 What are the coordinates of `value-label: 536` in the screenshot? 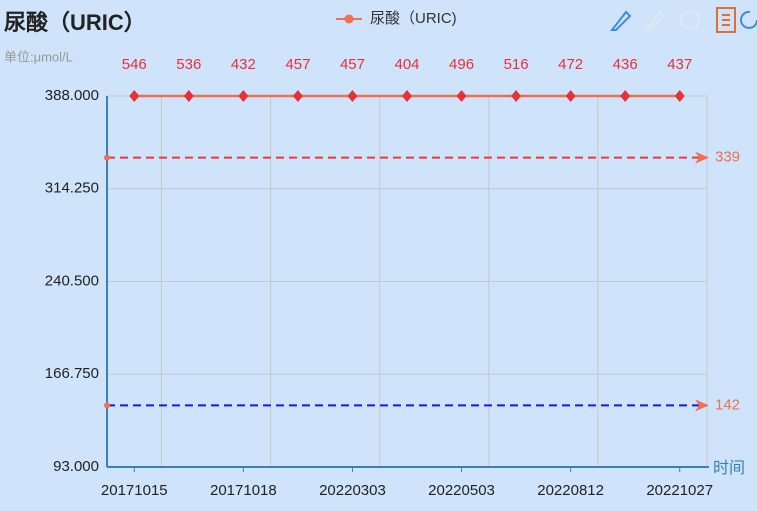 It's located at (188, 64).